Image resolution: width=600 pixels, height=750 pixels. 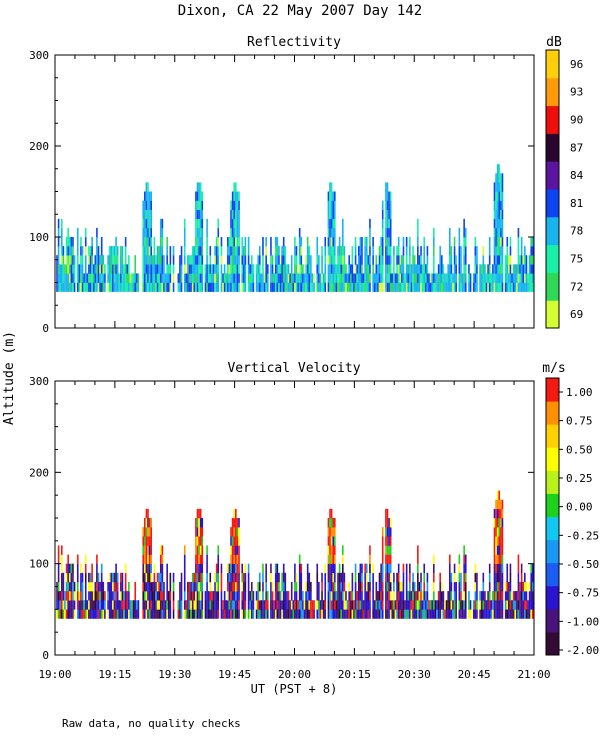 I want to click on y-axis-label: Altitude (m), so click(x=9, y=378).